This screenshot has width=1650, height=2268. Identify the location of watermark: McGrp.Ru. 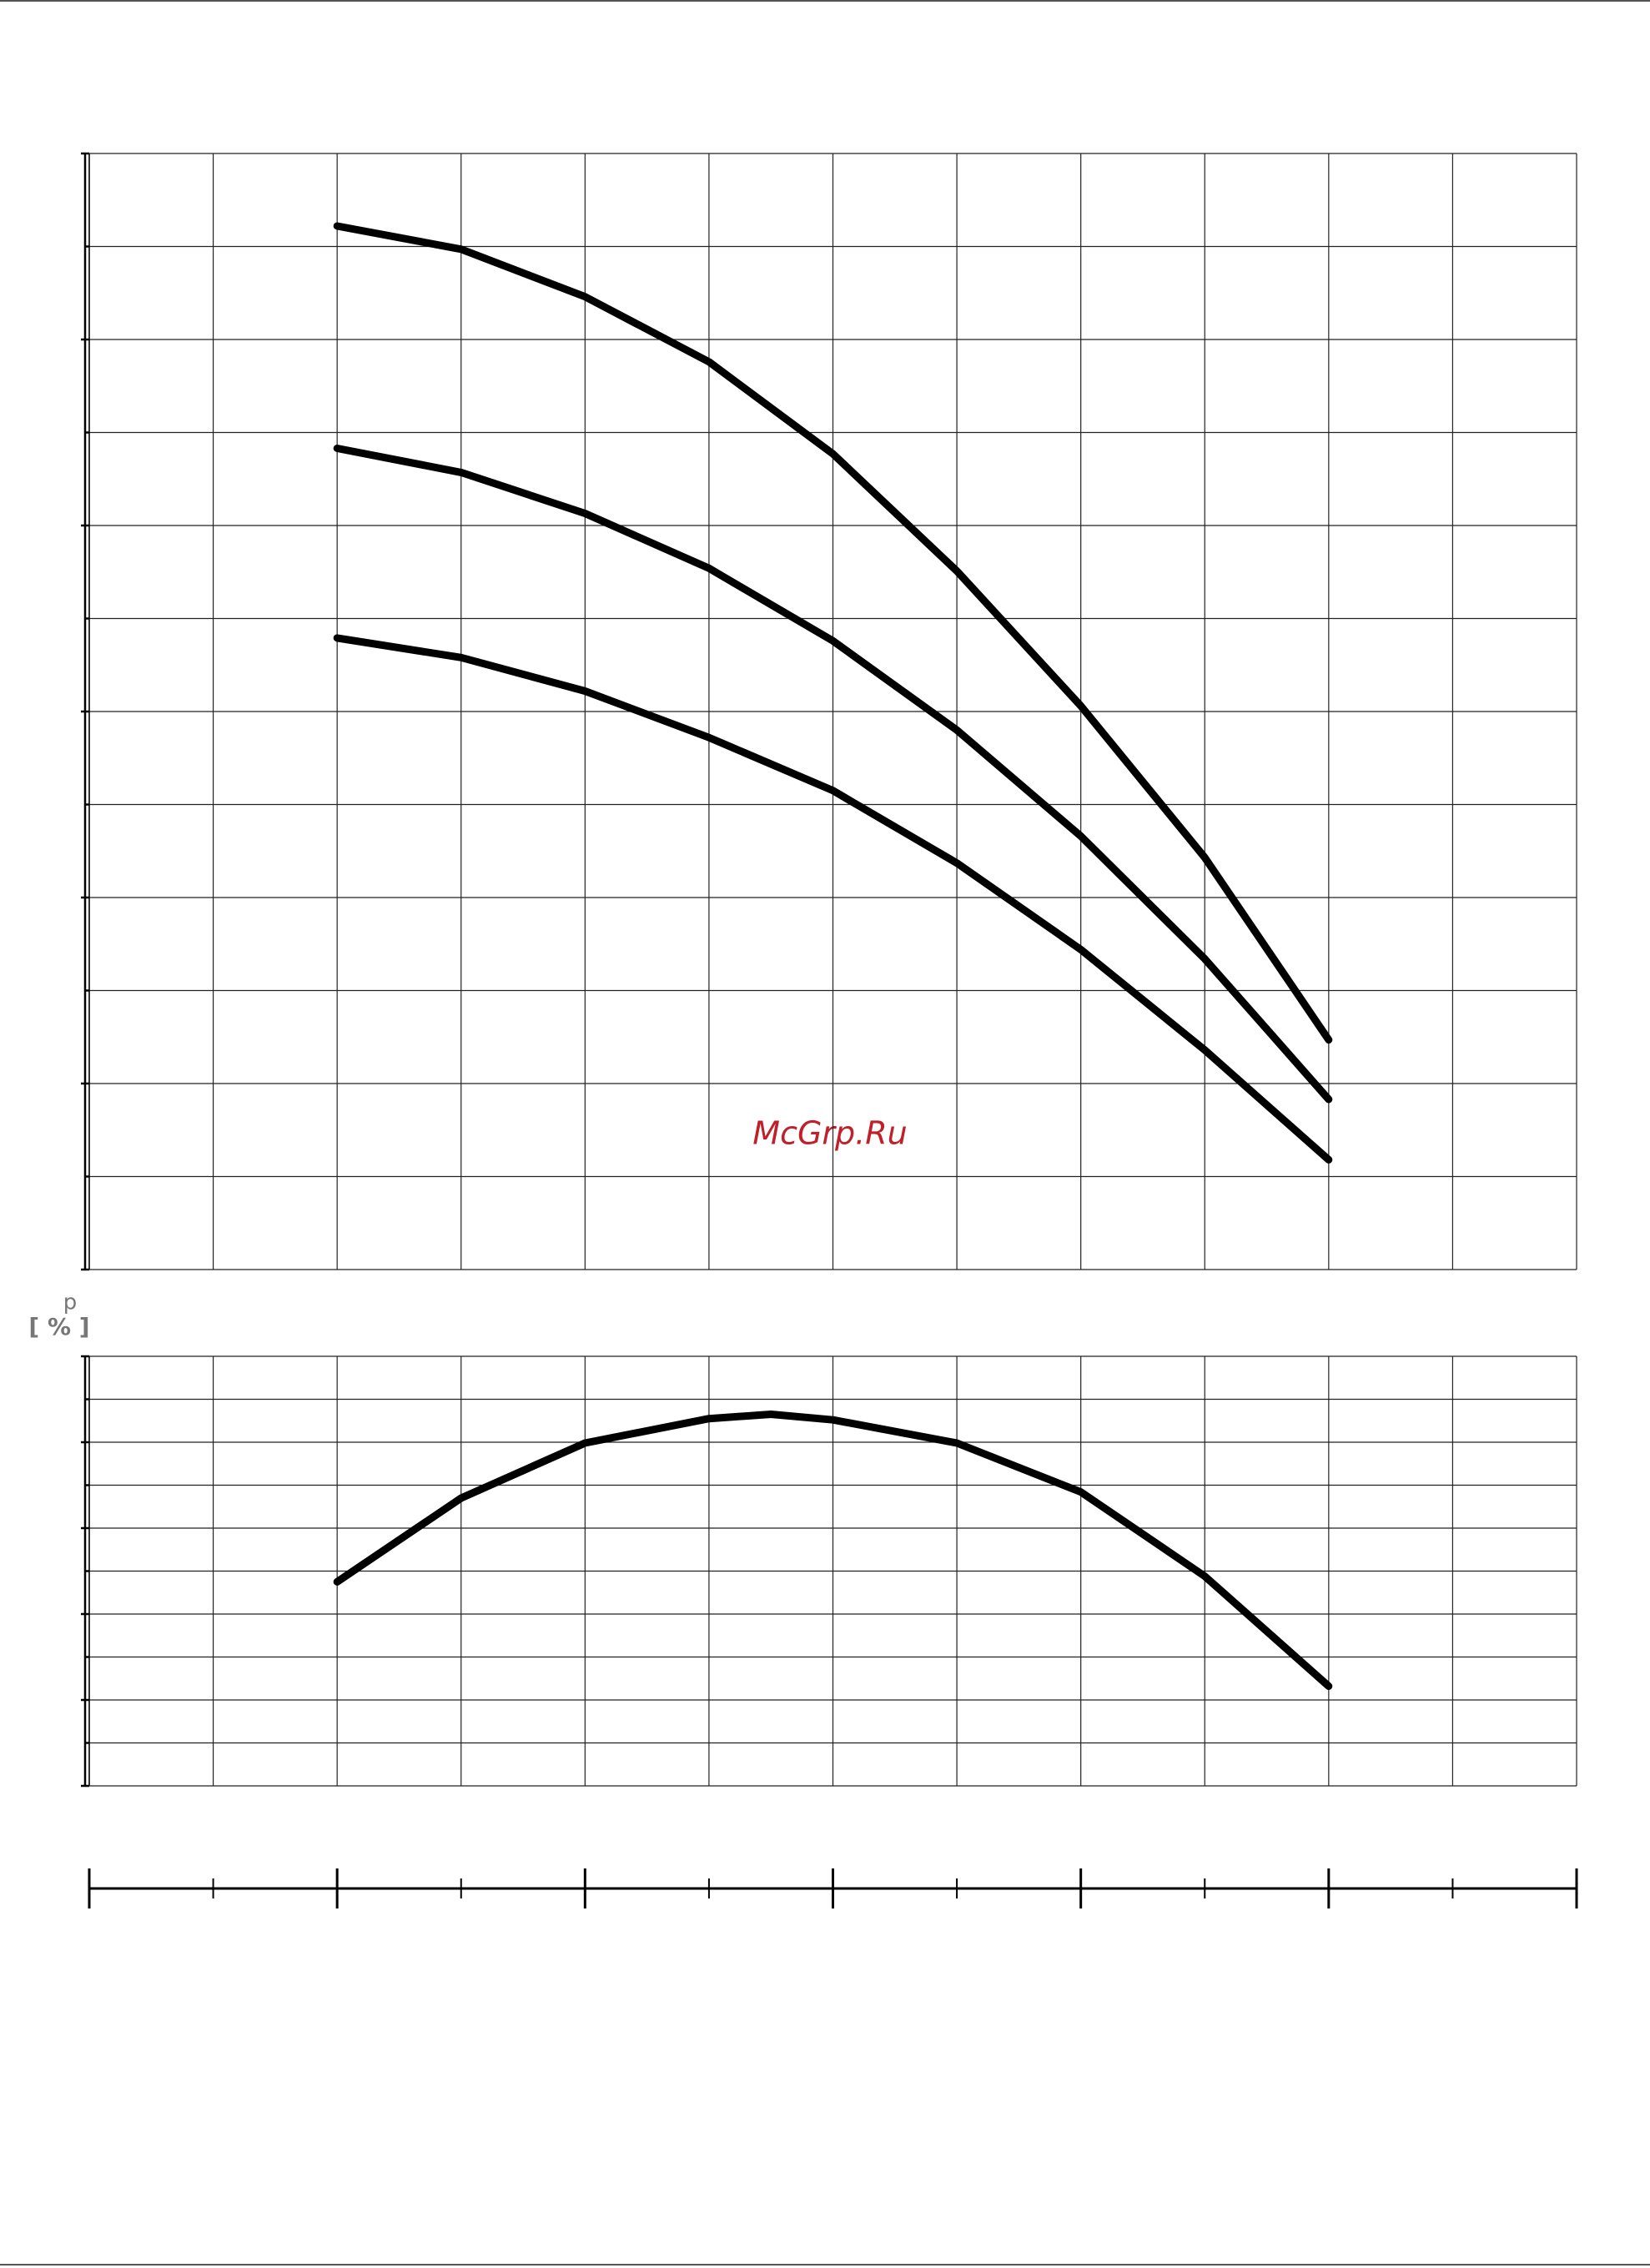
(829, 1133).